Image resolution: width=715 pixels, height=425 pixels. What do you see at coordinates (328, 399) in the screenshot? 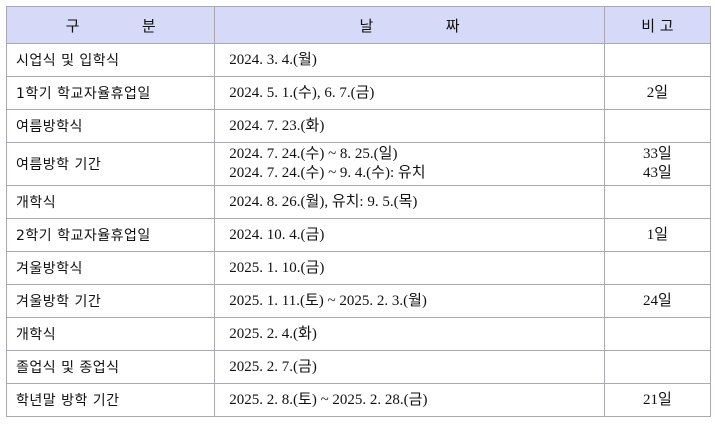
I see `date-line: 2025. 2. 8.(토) ~ 2025. 2. 28.(금)` at bounding box center [328, 399].